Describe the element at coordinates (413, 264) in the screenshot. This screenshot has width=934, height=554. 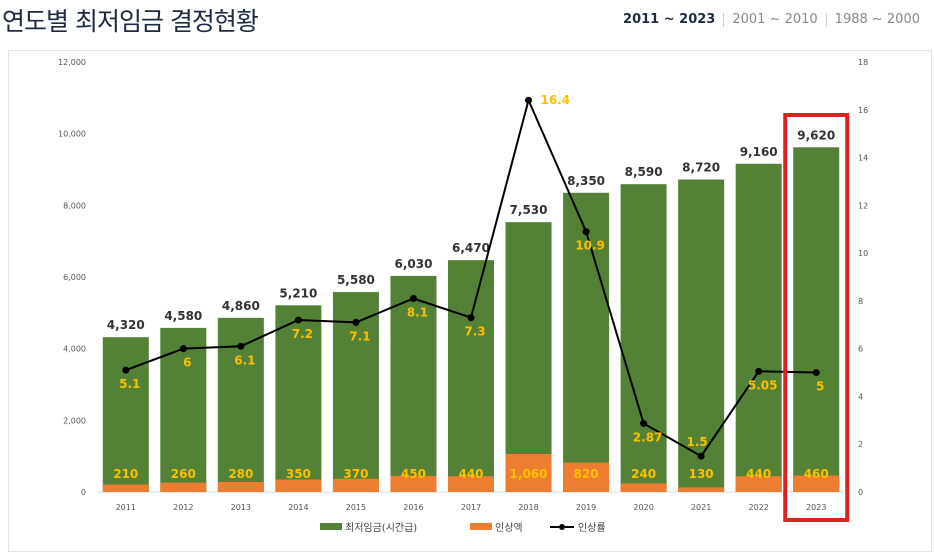
I see `wage-label: 6,030` at that location.